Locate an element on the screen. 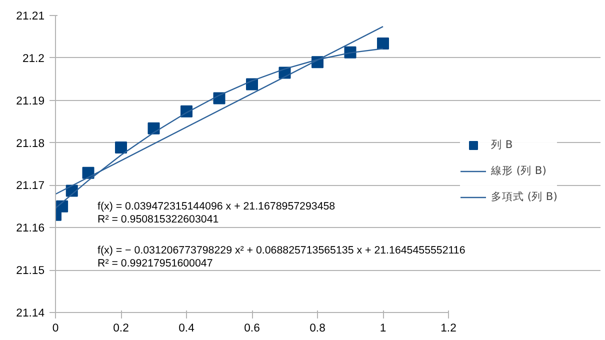 This screenshot has height=340, width=605. annotation: R² = 0.99217951600047 is located at coordinates (155, 264).